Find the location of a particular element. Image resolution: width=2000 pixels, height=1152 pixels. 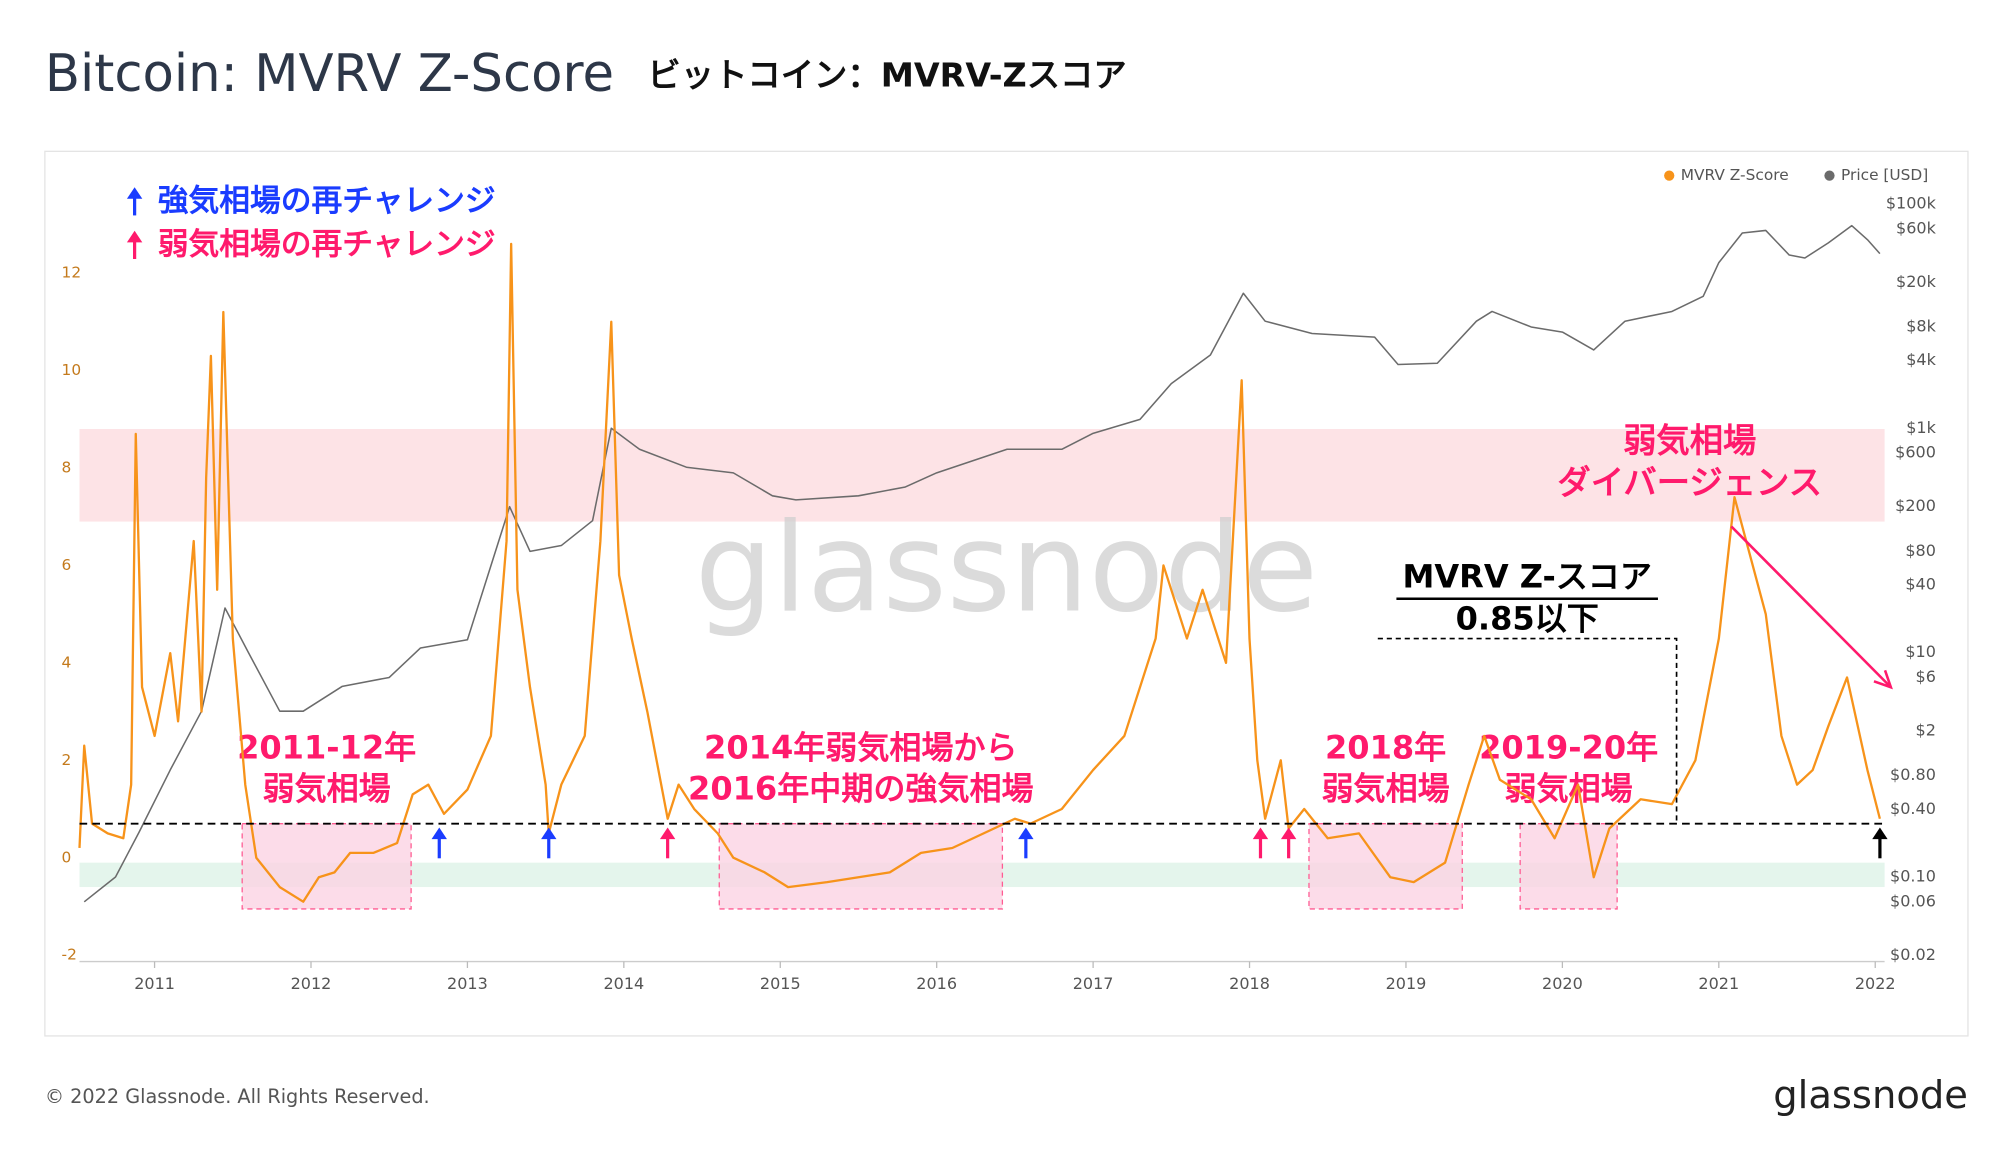

divergence-arrow-head is located at coordinates (1883, 679).